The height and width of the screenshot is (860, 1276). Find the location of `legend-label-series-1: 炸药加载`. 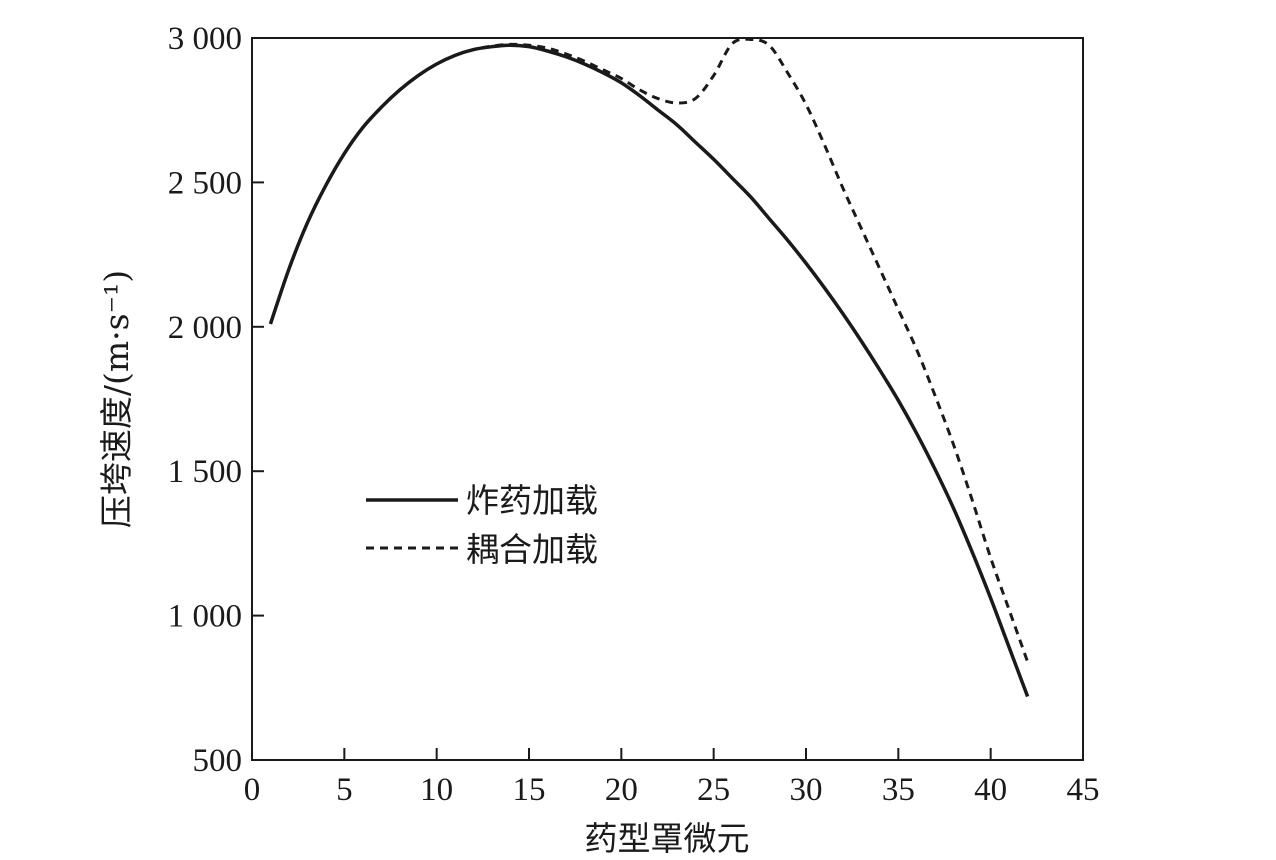

legend-label-series-1: 炸药加载 is located at coordinates (532, 500).